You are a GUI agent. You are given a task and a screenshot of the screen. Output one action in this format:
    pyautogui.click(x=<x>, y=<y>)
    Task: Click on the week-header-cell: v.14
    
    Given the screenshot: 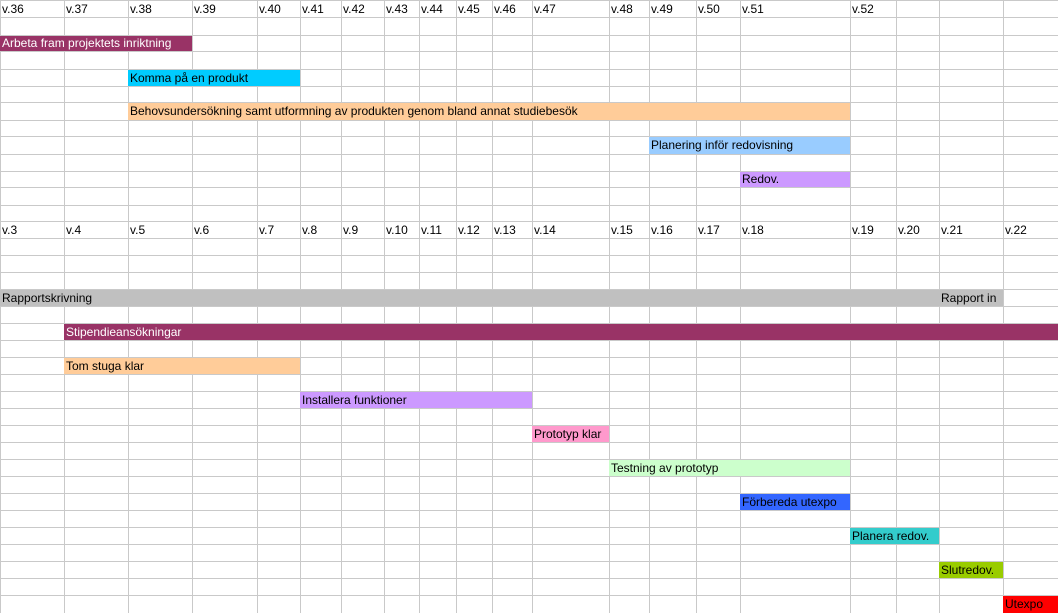 What is the action you would take?
    pyautogui.click(x=545, y=230)
    